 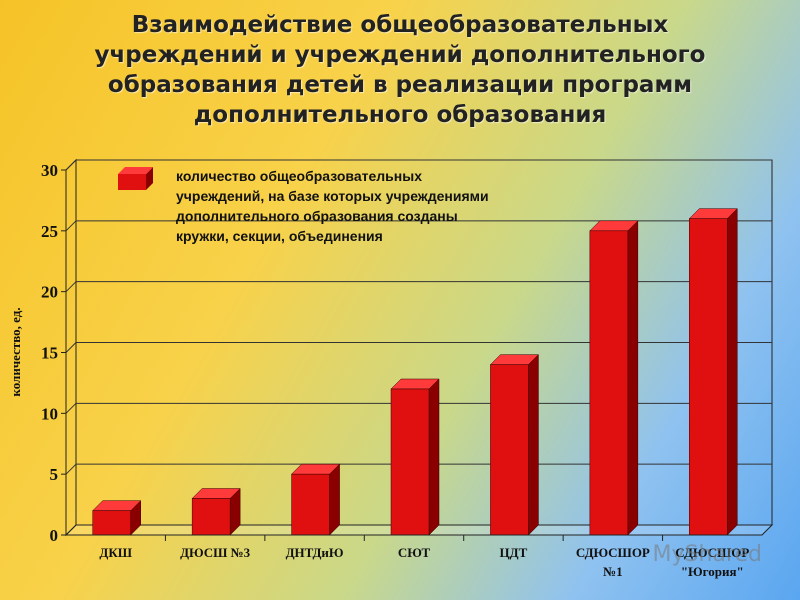 What do you see at coordinates (613, 571) in the screenshot?
I see `x-tick-label: №1` at bounding box center [613, 571].